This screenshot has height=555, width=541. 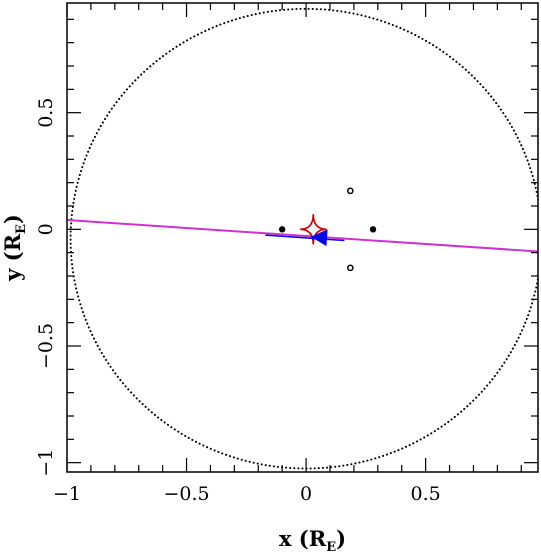 What do you see at coordinates (426, 494) in the screenshot?
I see `x-tick-label: 0.5` at bounding box center [426, 494].